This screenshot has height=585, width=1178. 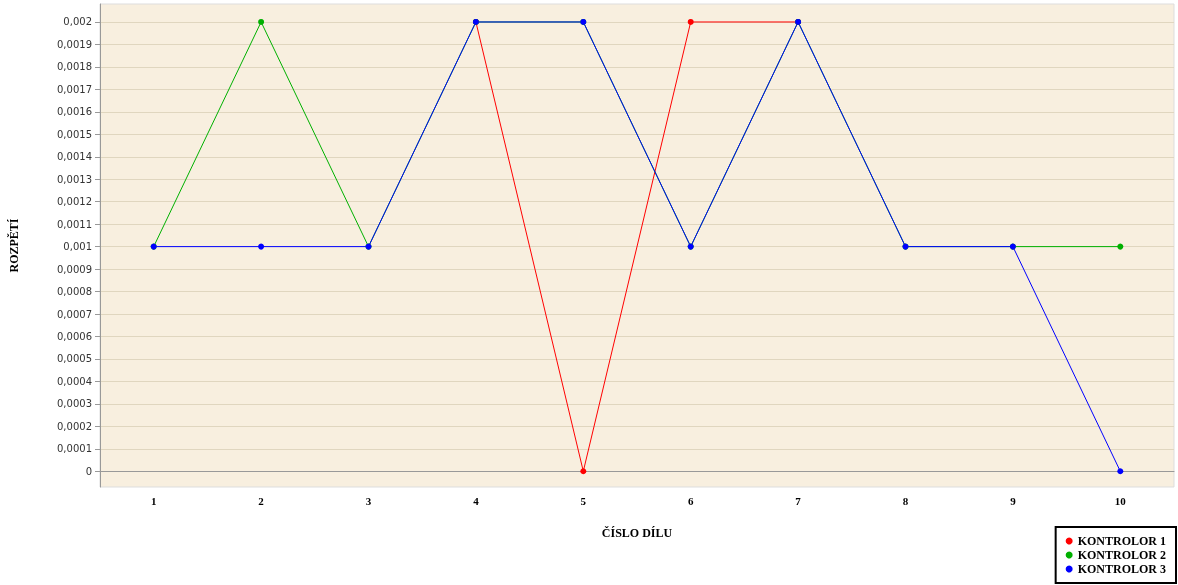 I want to click on legend-label: KONTROLOR 2, so click(x=1121, y=555).